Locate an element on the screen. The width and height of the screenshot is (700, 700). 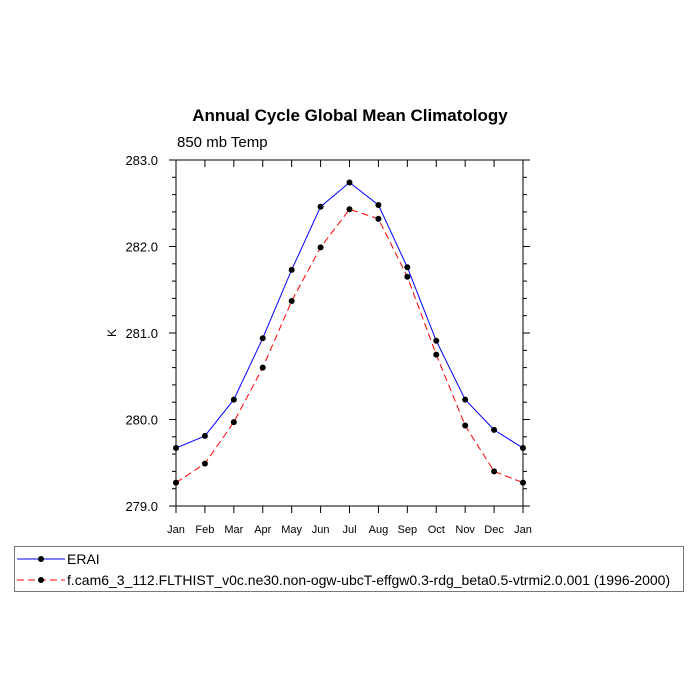
chart-title: Annual Cycle Global Mean Climatology is located at coordinates (350, 115).